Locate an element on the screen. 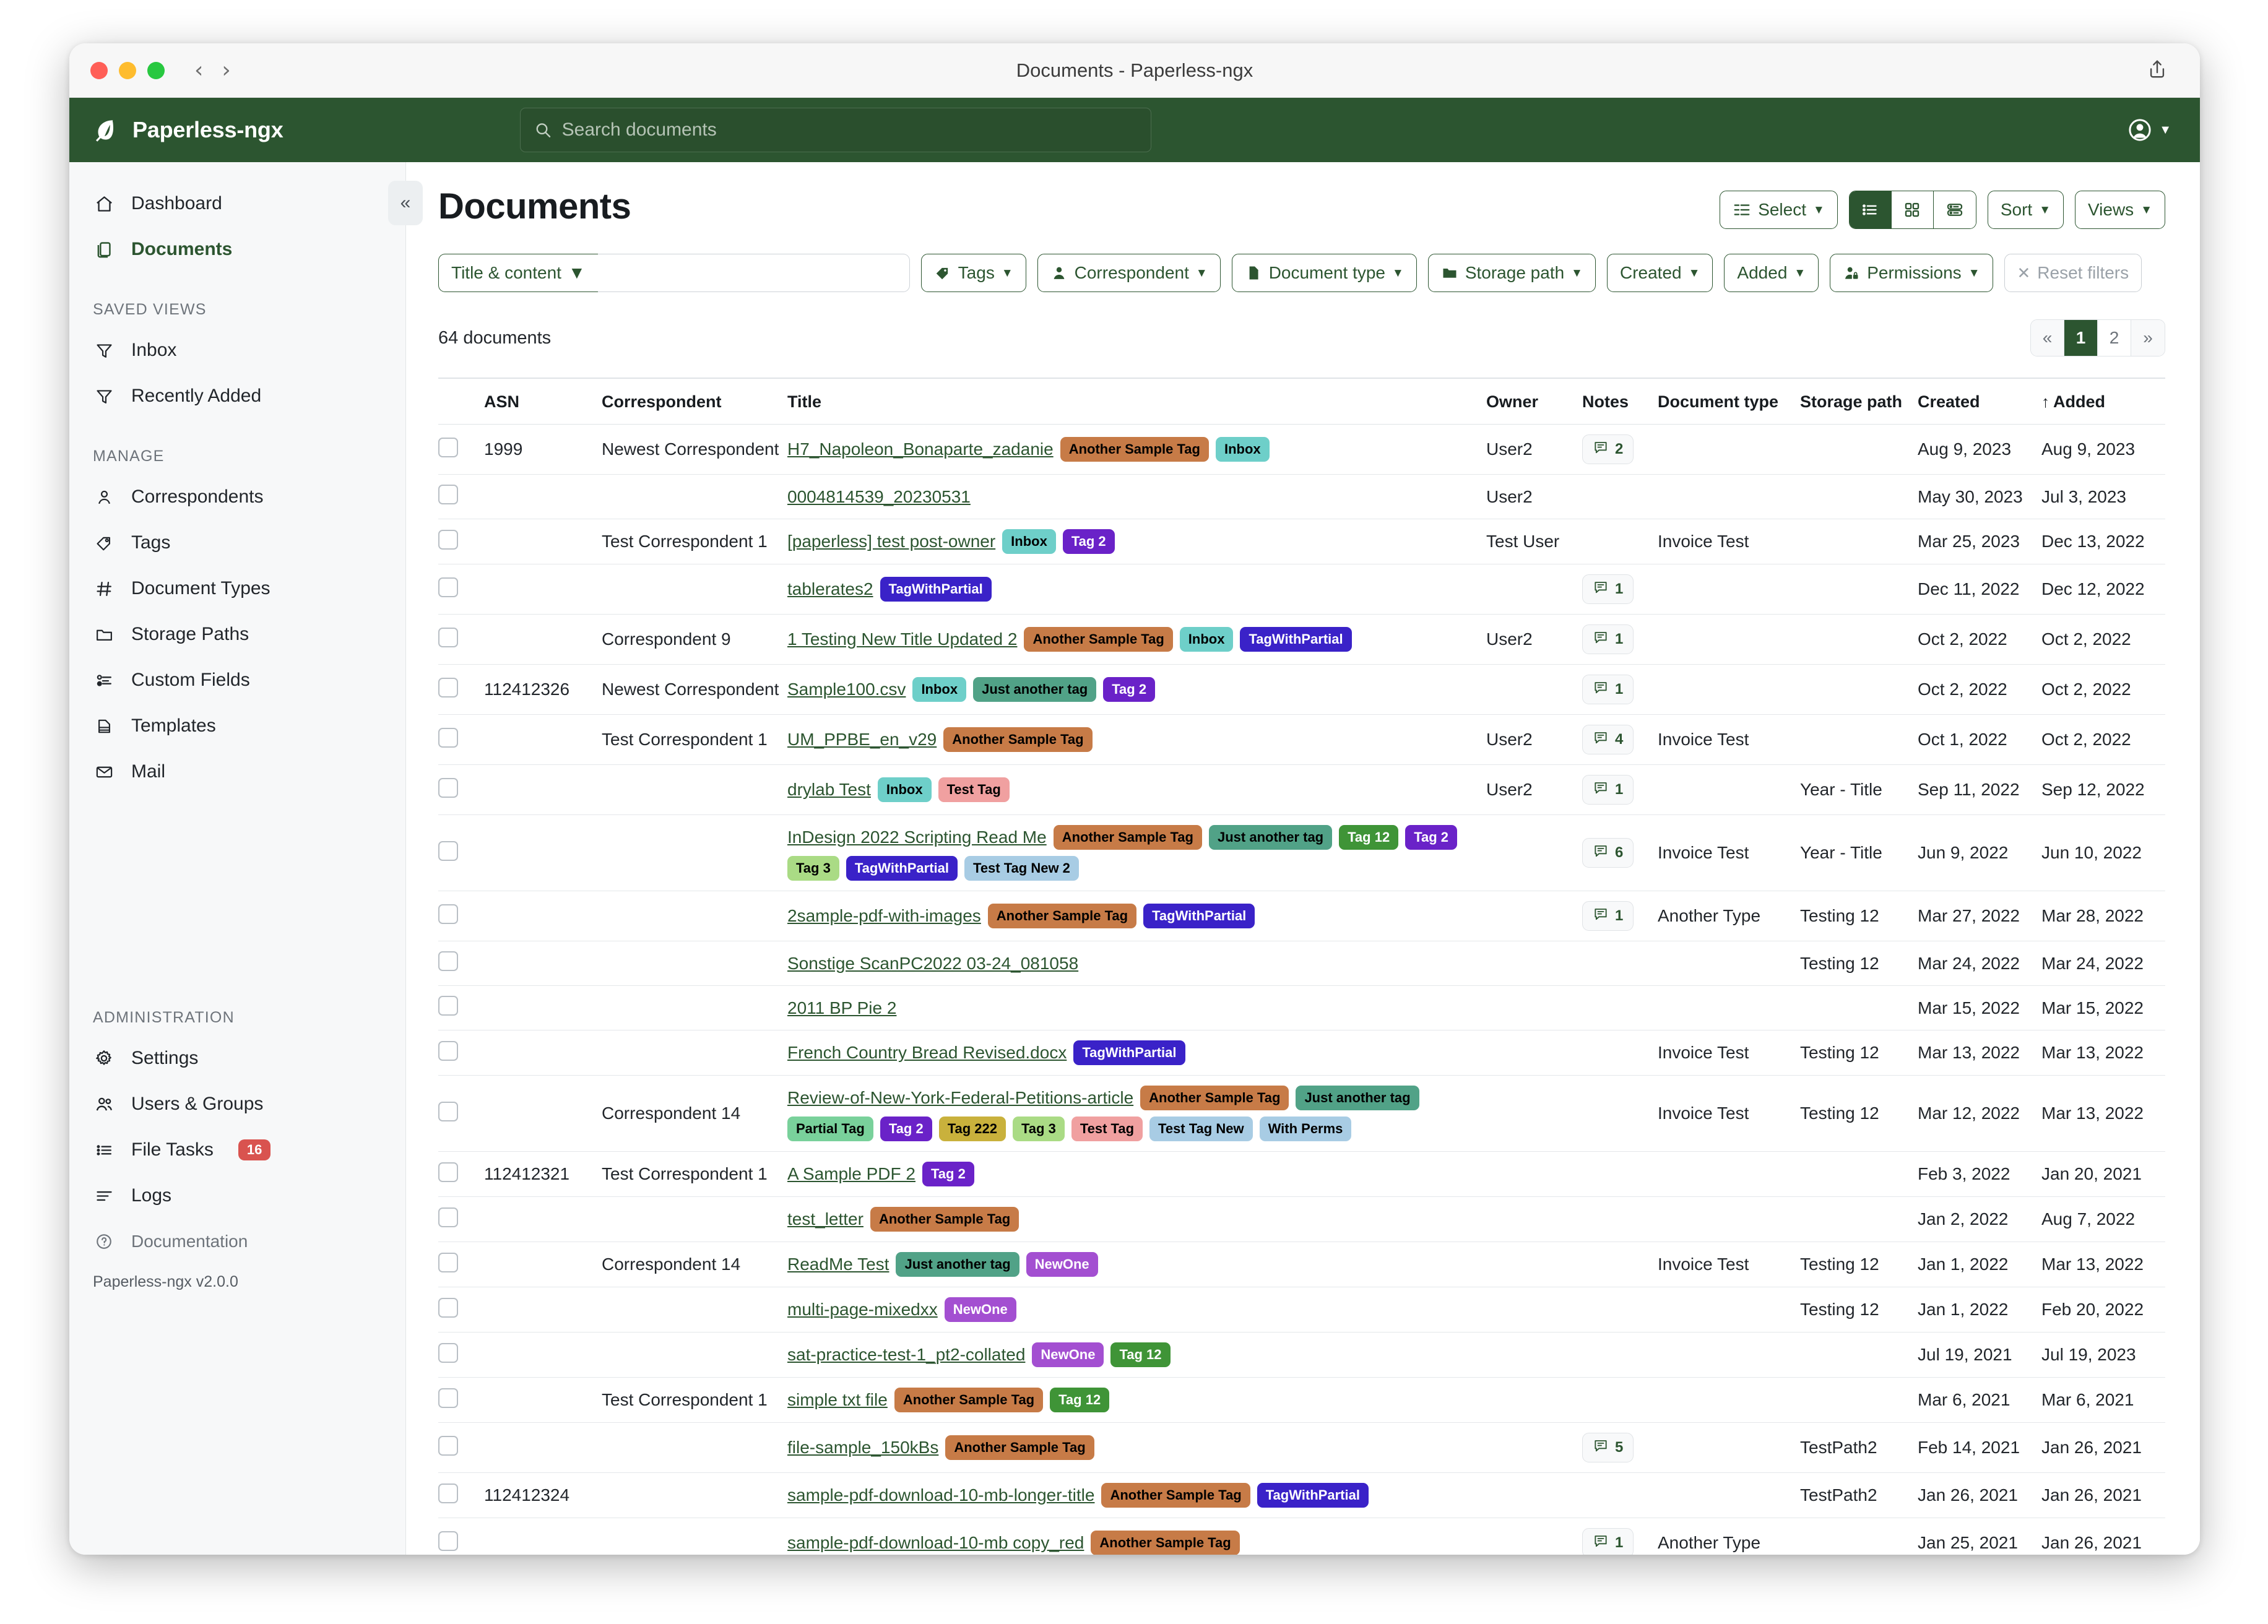 This screenshot has height=1624, width=2268. column-header-owner: Owner is located at coordinates (1534, 401).